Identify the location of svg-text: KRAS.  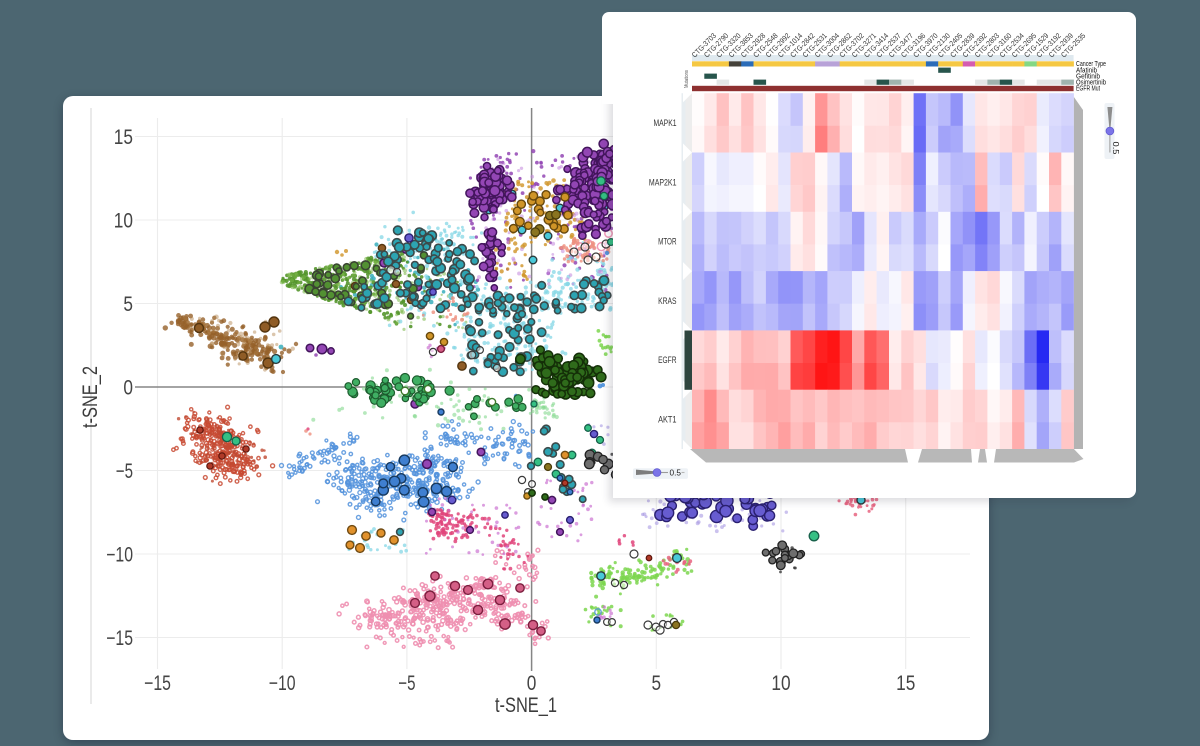
(667, 301).